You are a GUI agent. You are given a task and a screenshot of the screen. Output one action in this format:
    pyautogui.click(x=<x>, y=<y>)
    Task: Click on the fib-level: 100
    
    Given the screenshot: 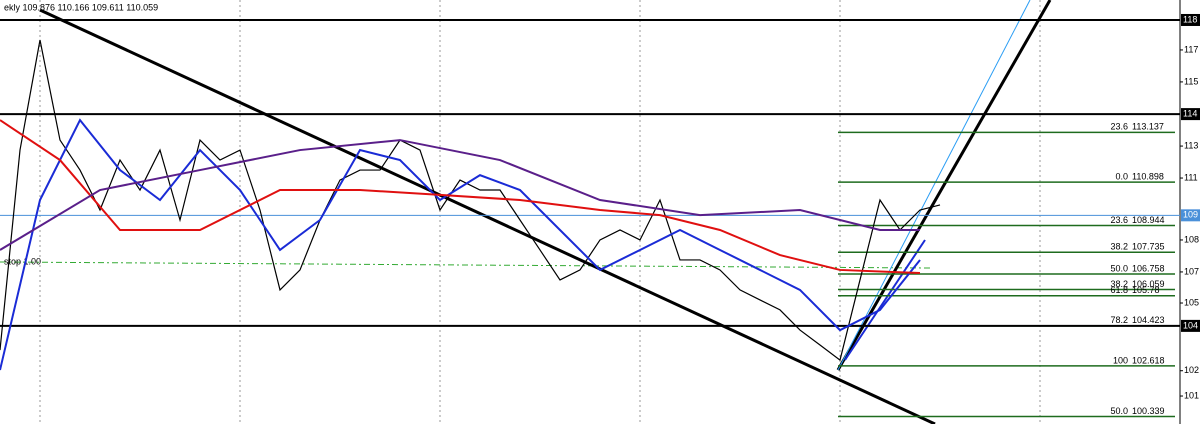 What is the action you would take?
    pyautogui.click(x=1120, y=360)
    